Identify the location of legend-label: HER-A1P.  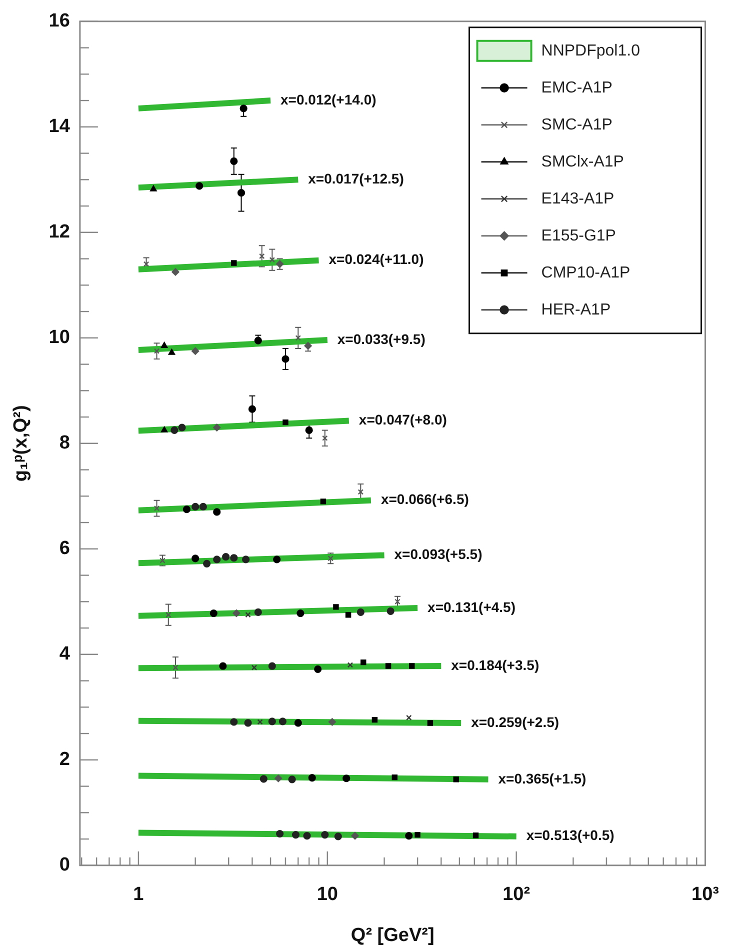
(576, 309).